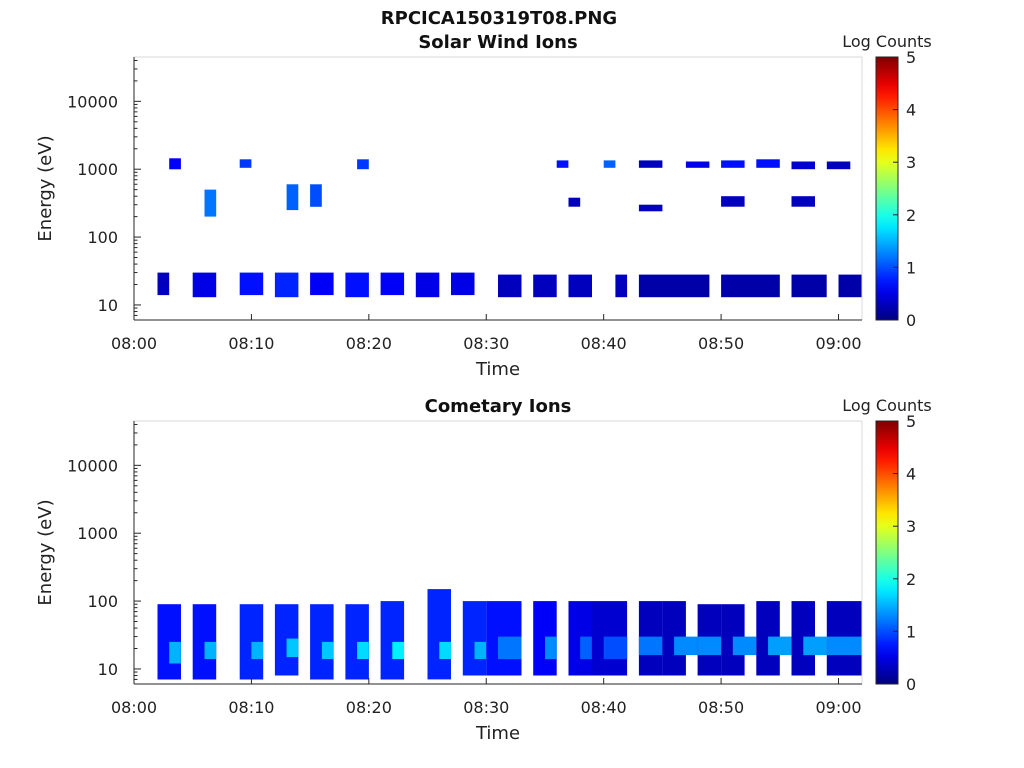  I want to click on y-axis-label: Energy (eV), so click(45, 188).